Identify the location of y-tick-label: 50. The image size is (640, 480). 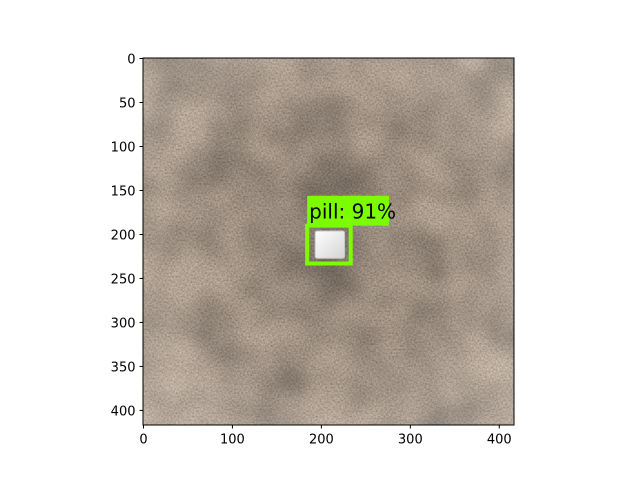
(127, 103).